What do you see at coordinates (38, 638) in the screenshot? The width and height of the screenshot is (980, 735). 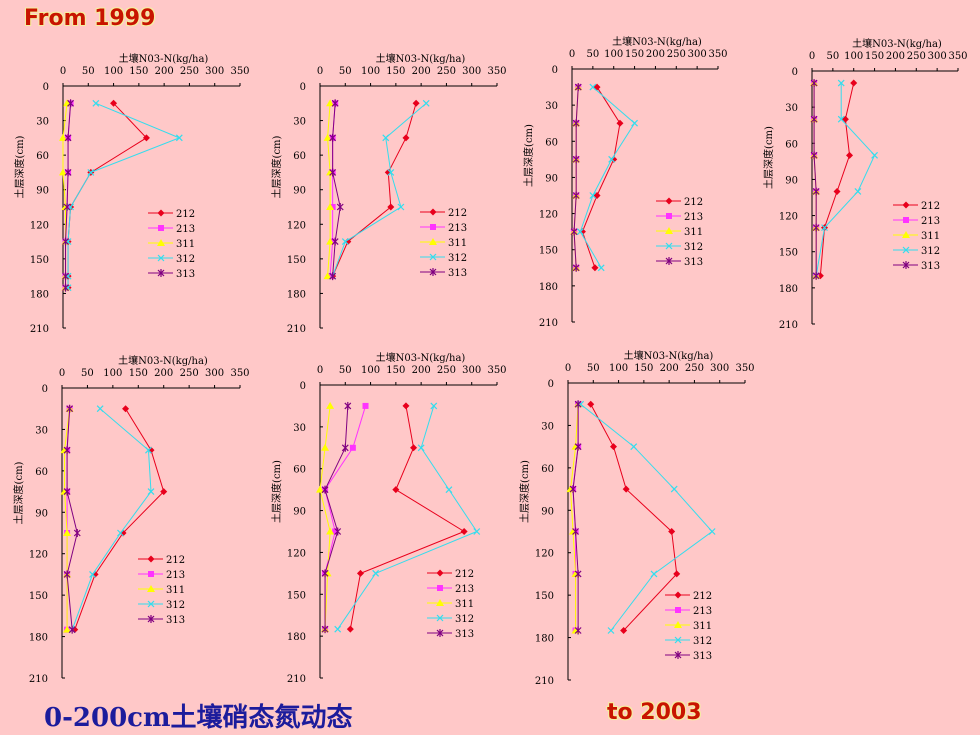 I see `y-tick-label: 180` at bounding box center [38, 638].